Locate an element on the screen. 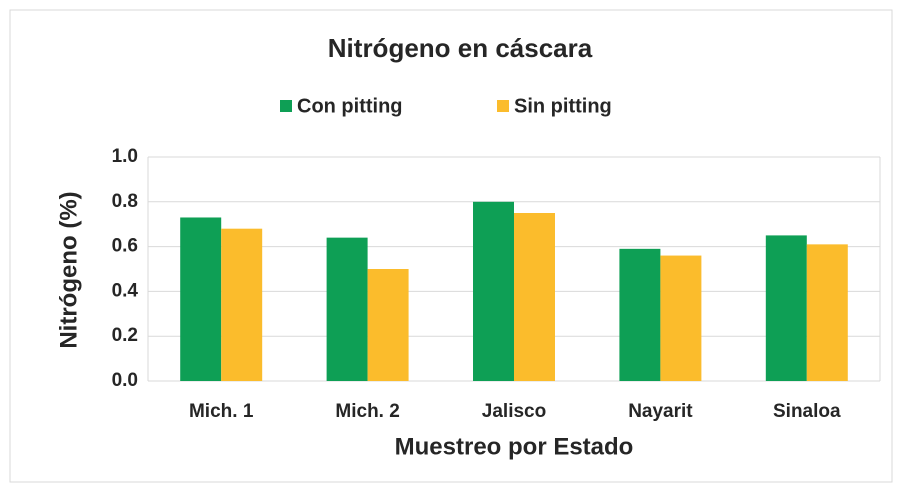 This screenshot has height=493, width=902. y-tick-label: 0.4 is located at coordinates (125, 290).